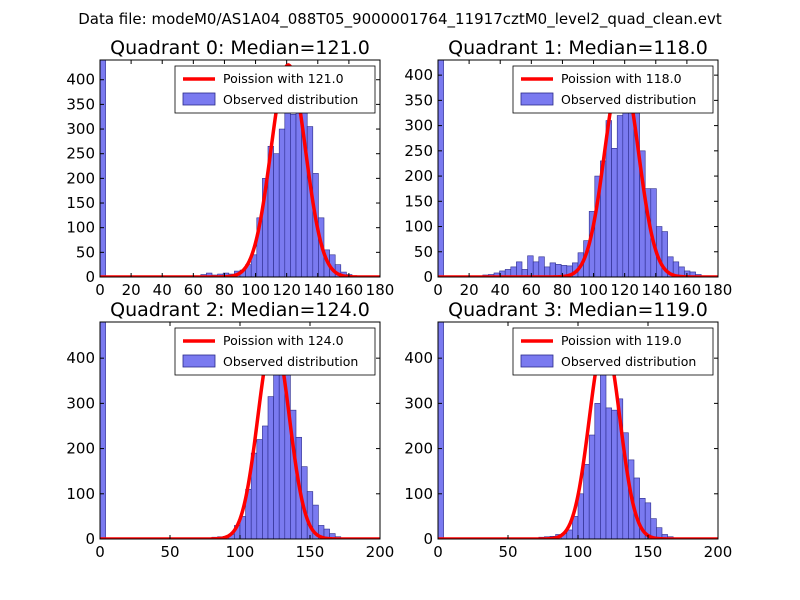 This screenshot has width=800, height=600. What do you see at coordinates (578, 310) in the screenshot?
I see `panel-title: Quadrant 3: Median=119.0` at bounding box center [578, 310].